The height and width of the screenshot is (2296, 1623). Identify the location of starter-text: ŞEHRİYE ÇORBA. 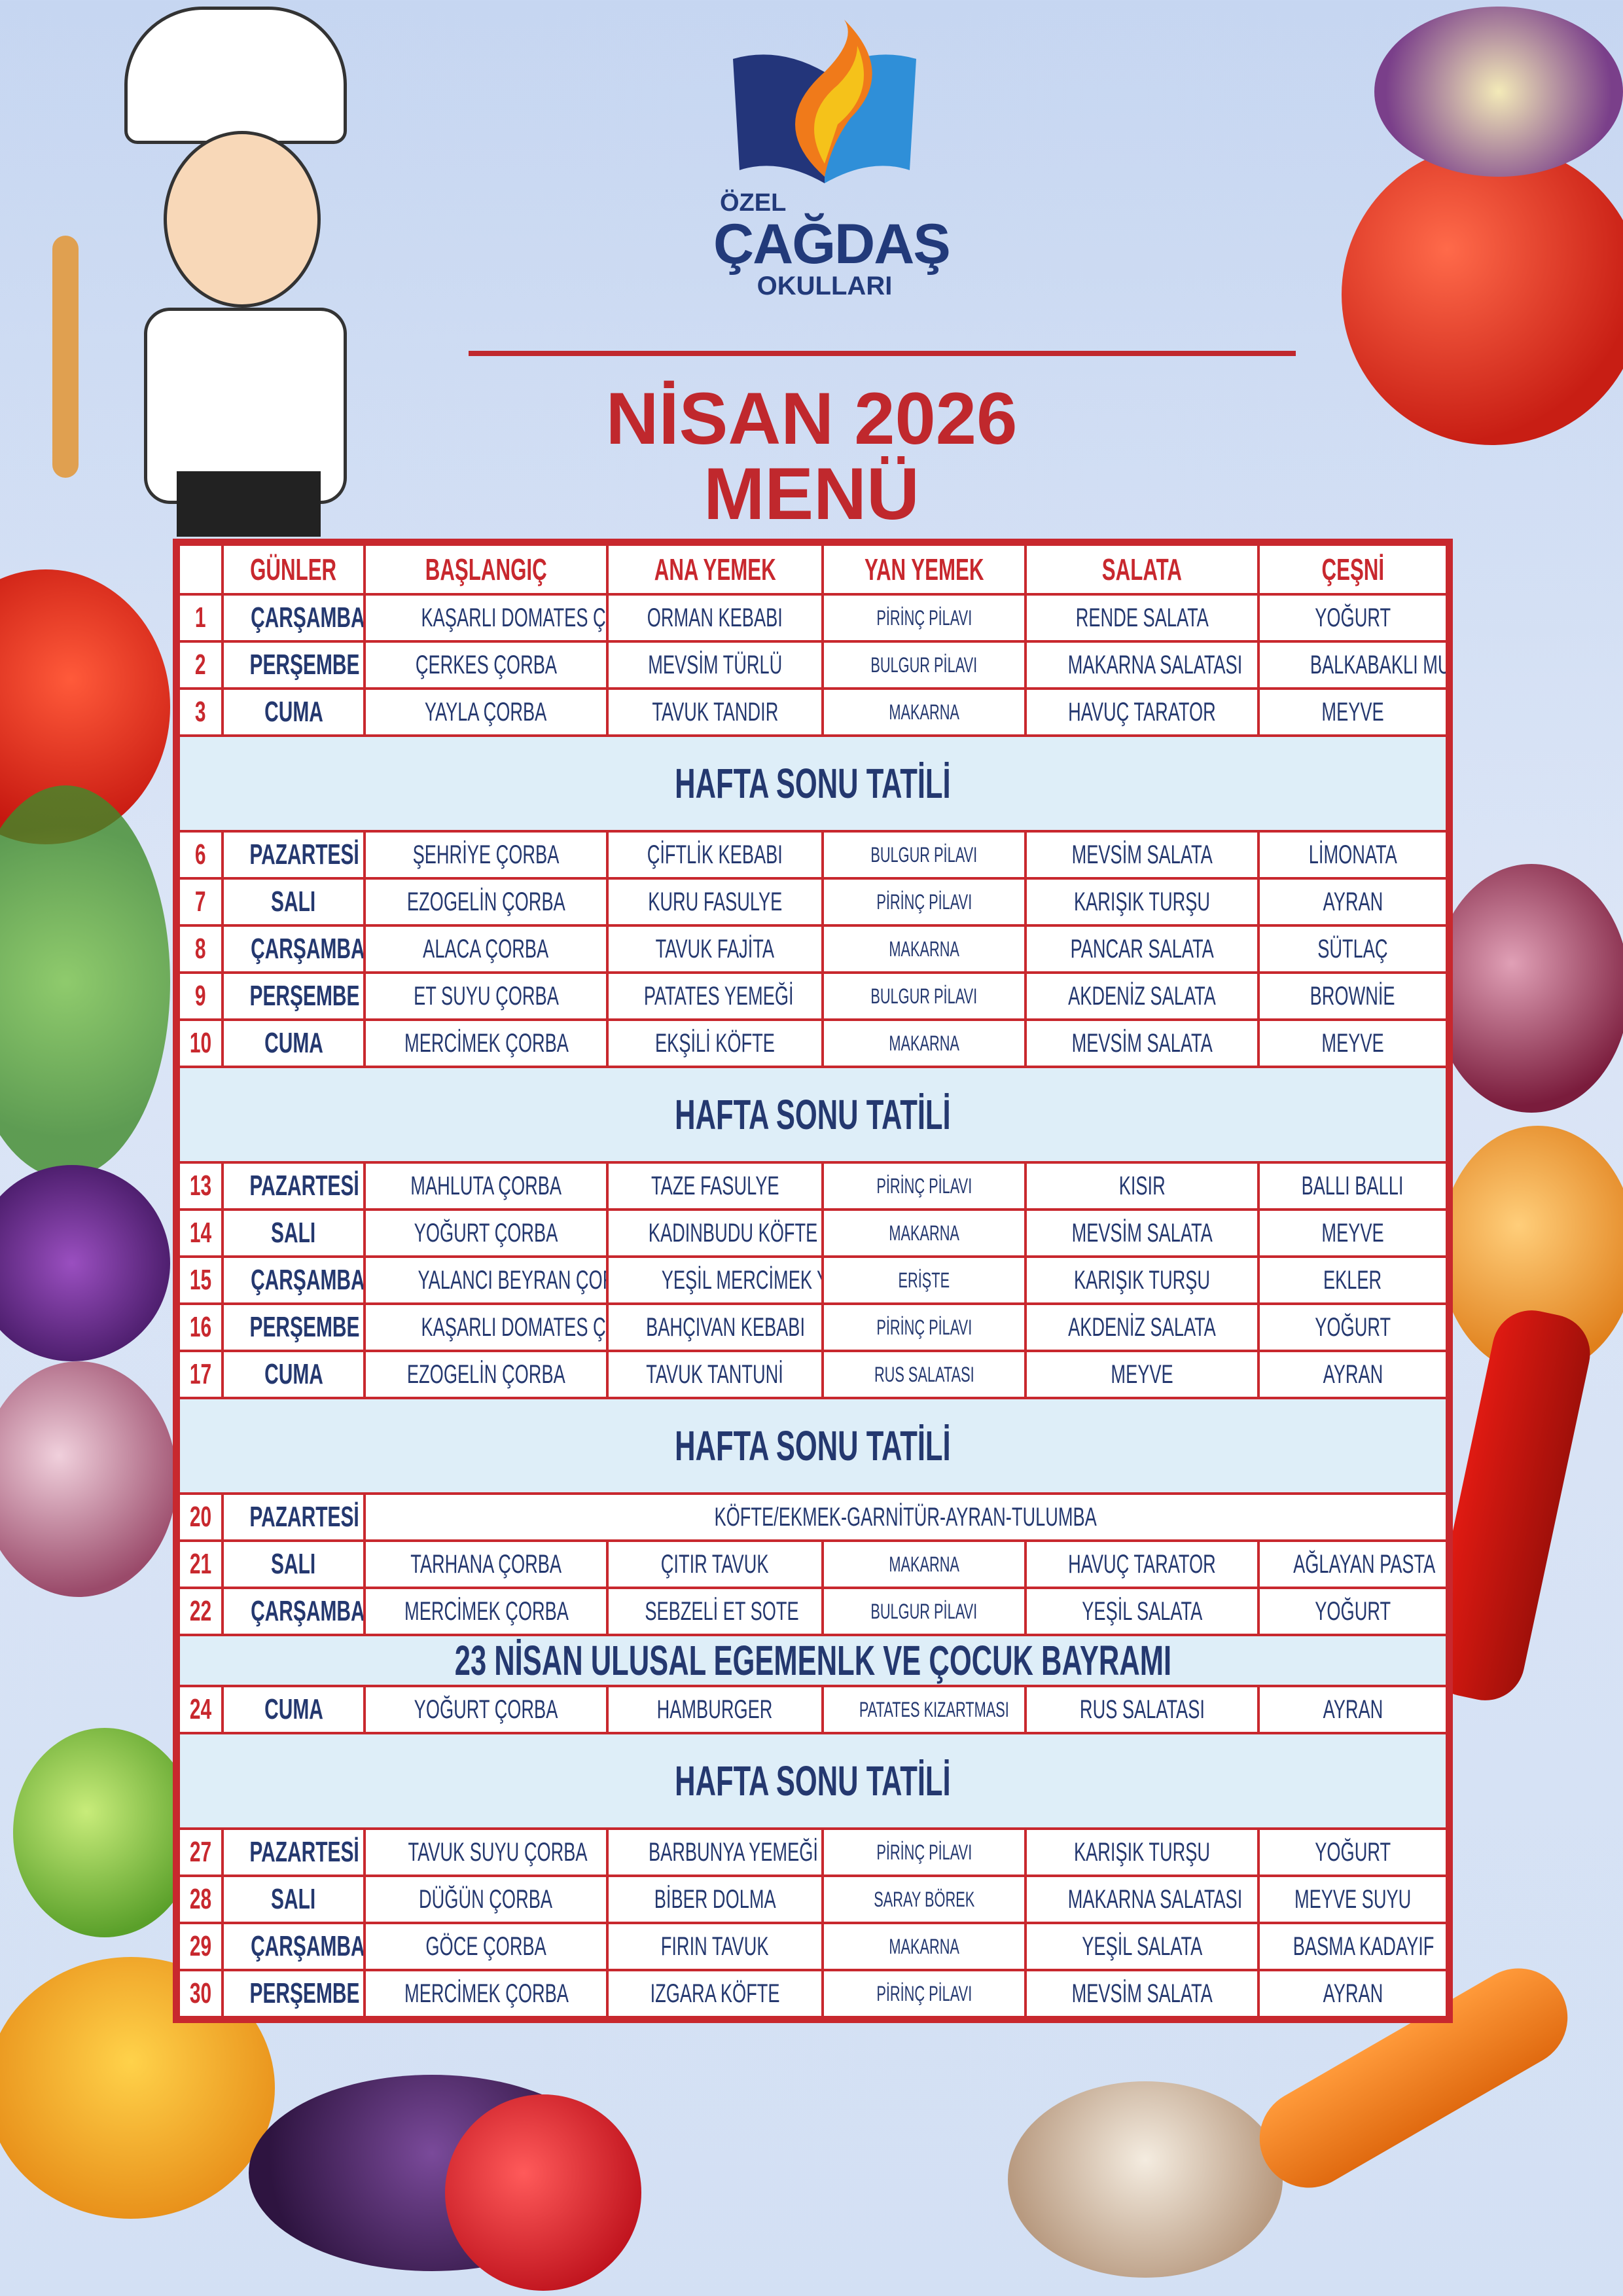
(486, 854).